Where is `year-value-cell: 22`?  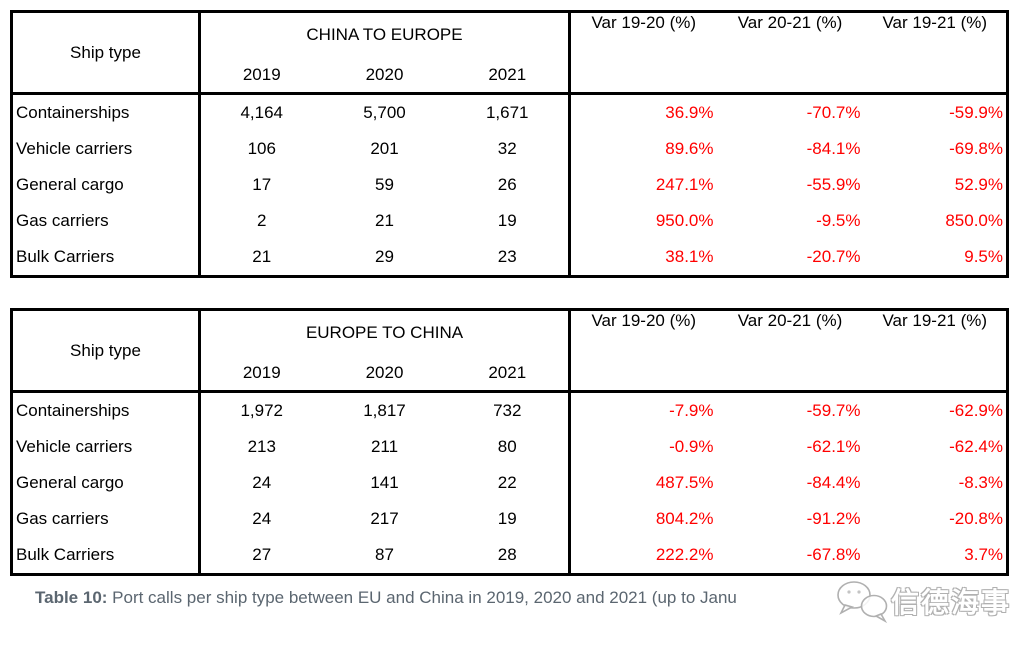 year-value-cell: 22 is located at coordinates (509, 483).